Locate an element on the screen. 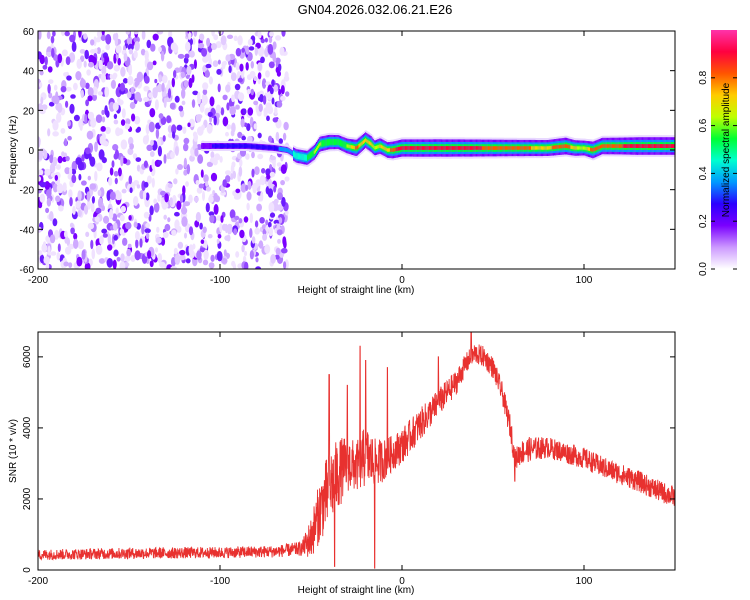 This screenshot has width=750, height=600. spectrogram-y-tick-label: -60 is located at coordinates (27, 270).